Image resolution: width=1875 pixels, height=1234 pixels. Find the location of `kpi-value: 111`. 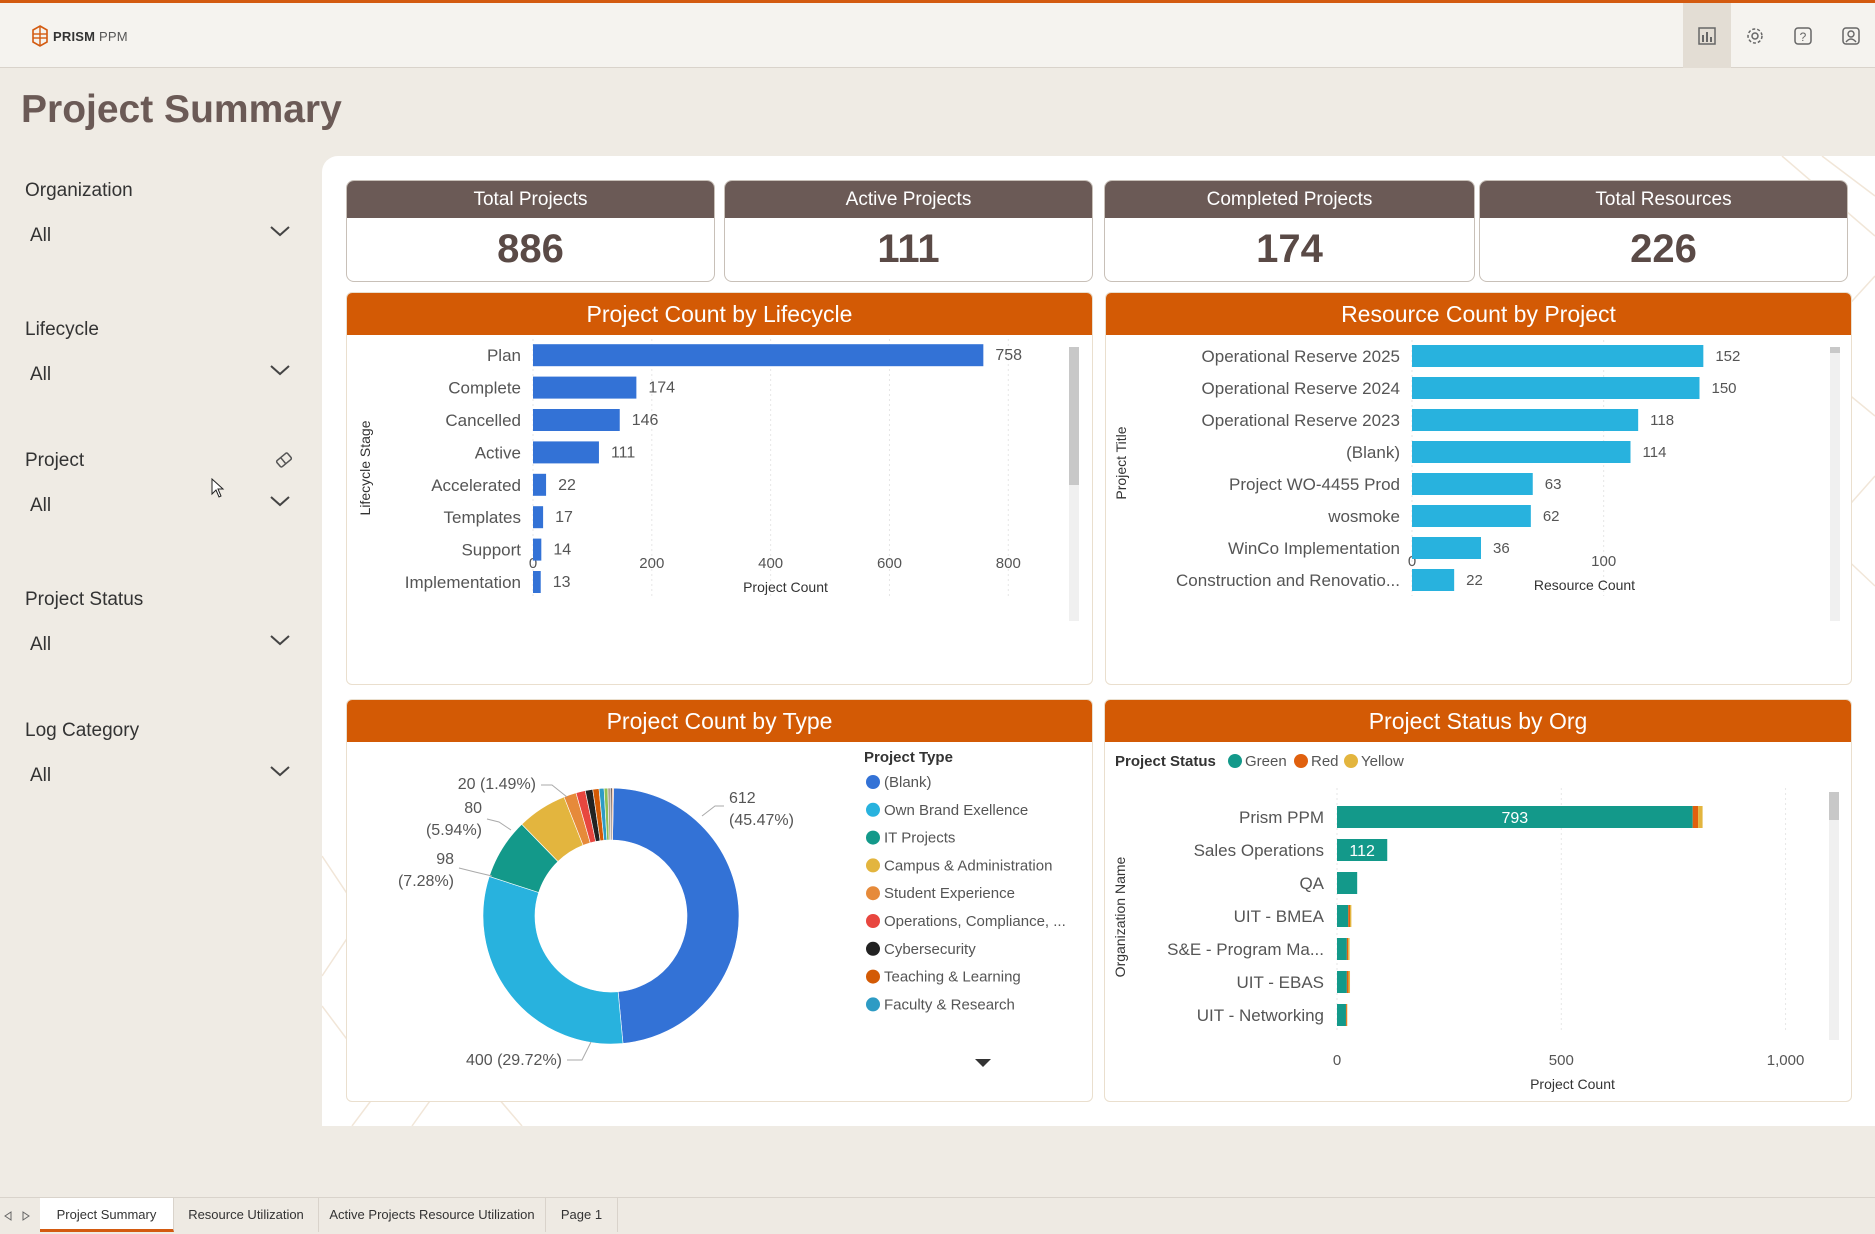

kpi-value: 111 is located at coordinates (908, 249).